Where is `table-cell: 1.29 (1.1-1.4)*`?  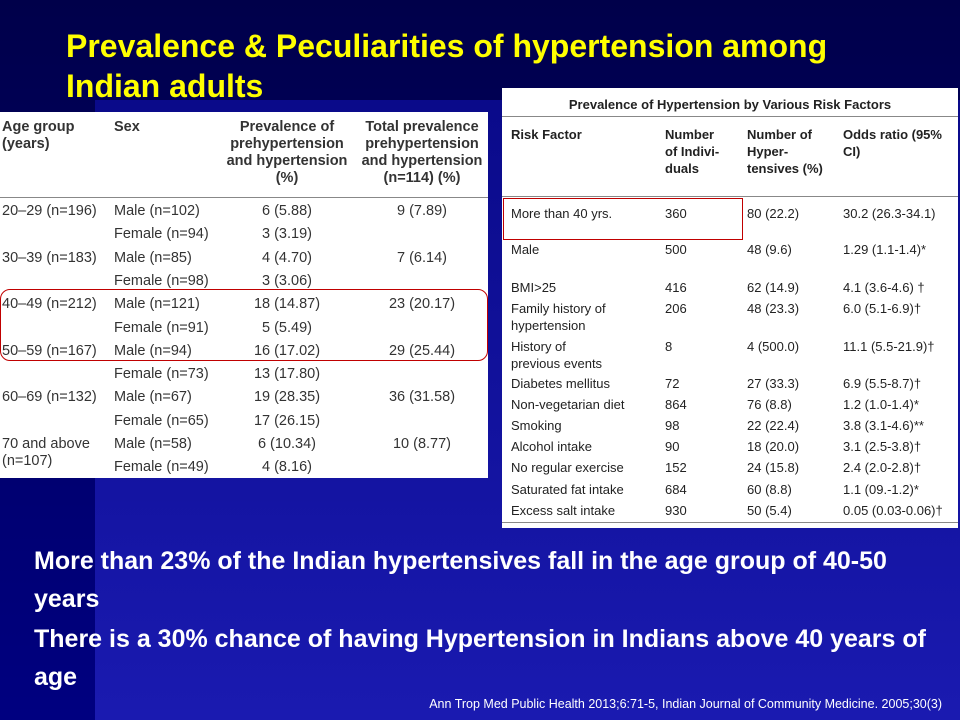
table-cell: 1.29 (1.1-1.4)* is located at coordinates (884, 249).